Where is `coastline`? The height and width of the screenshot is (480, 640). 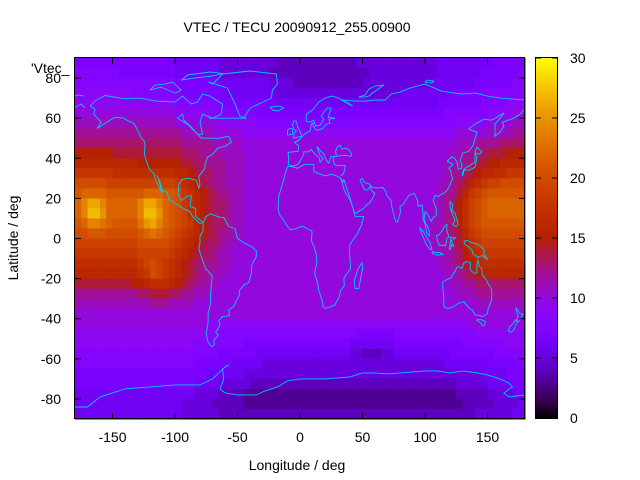 coastline is located at coordinates (425, 238).